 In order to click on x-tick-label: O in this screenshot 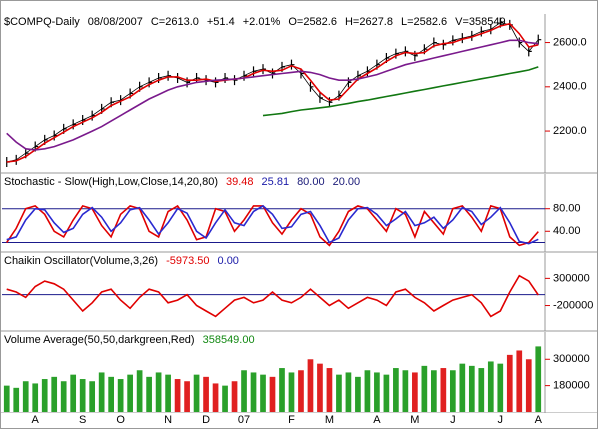, I will do `click(120, 420)`.